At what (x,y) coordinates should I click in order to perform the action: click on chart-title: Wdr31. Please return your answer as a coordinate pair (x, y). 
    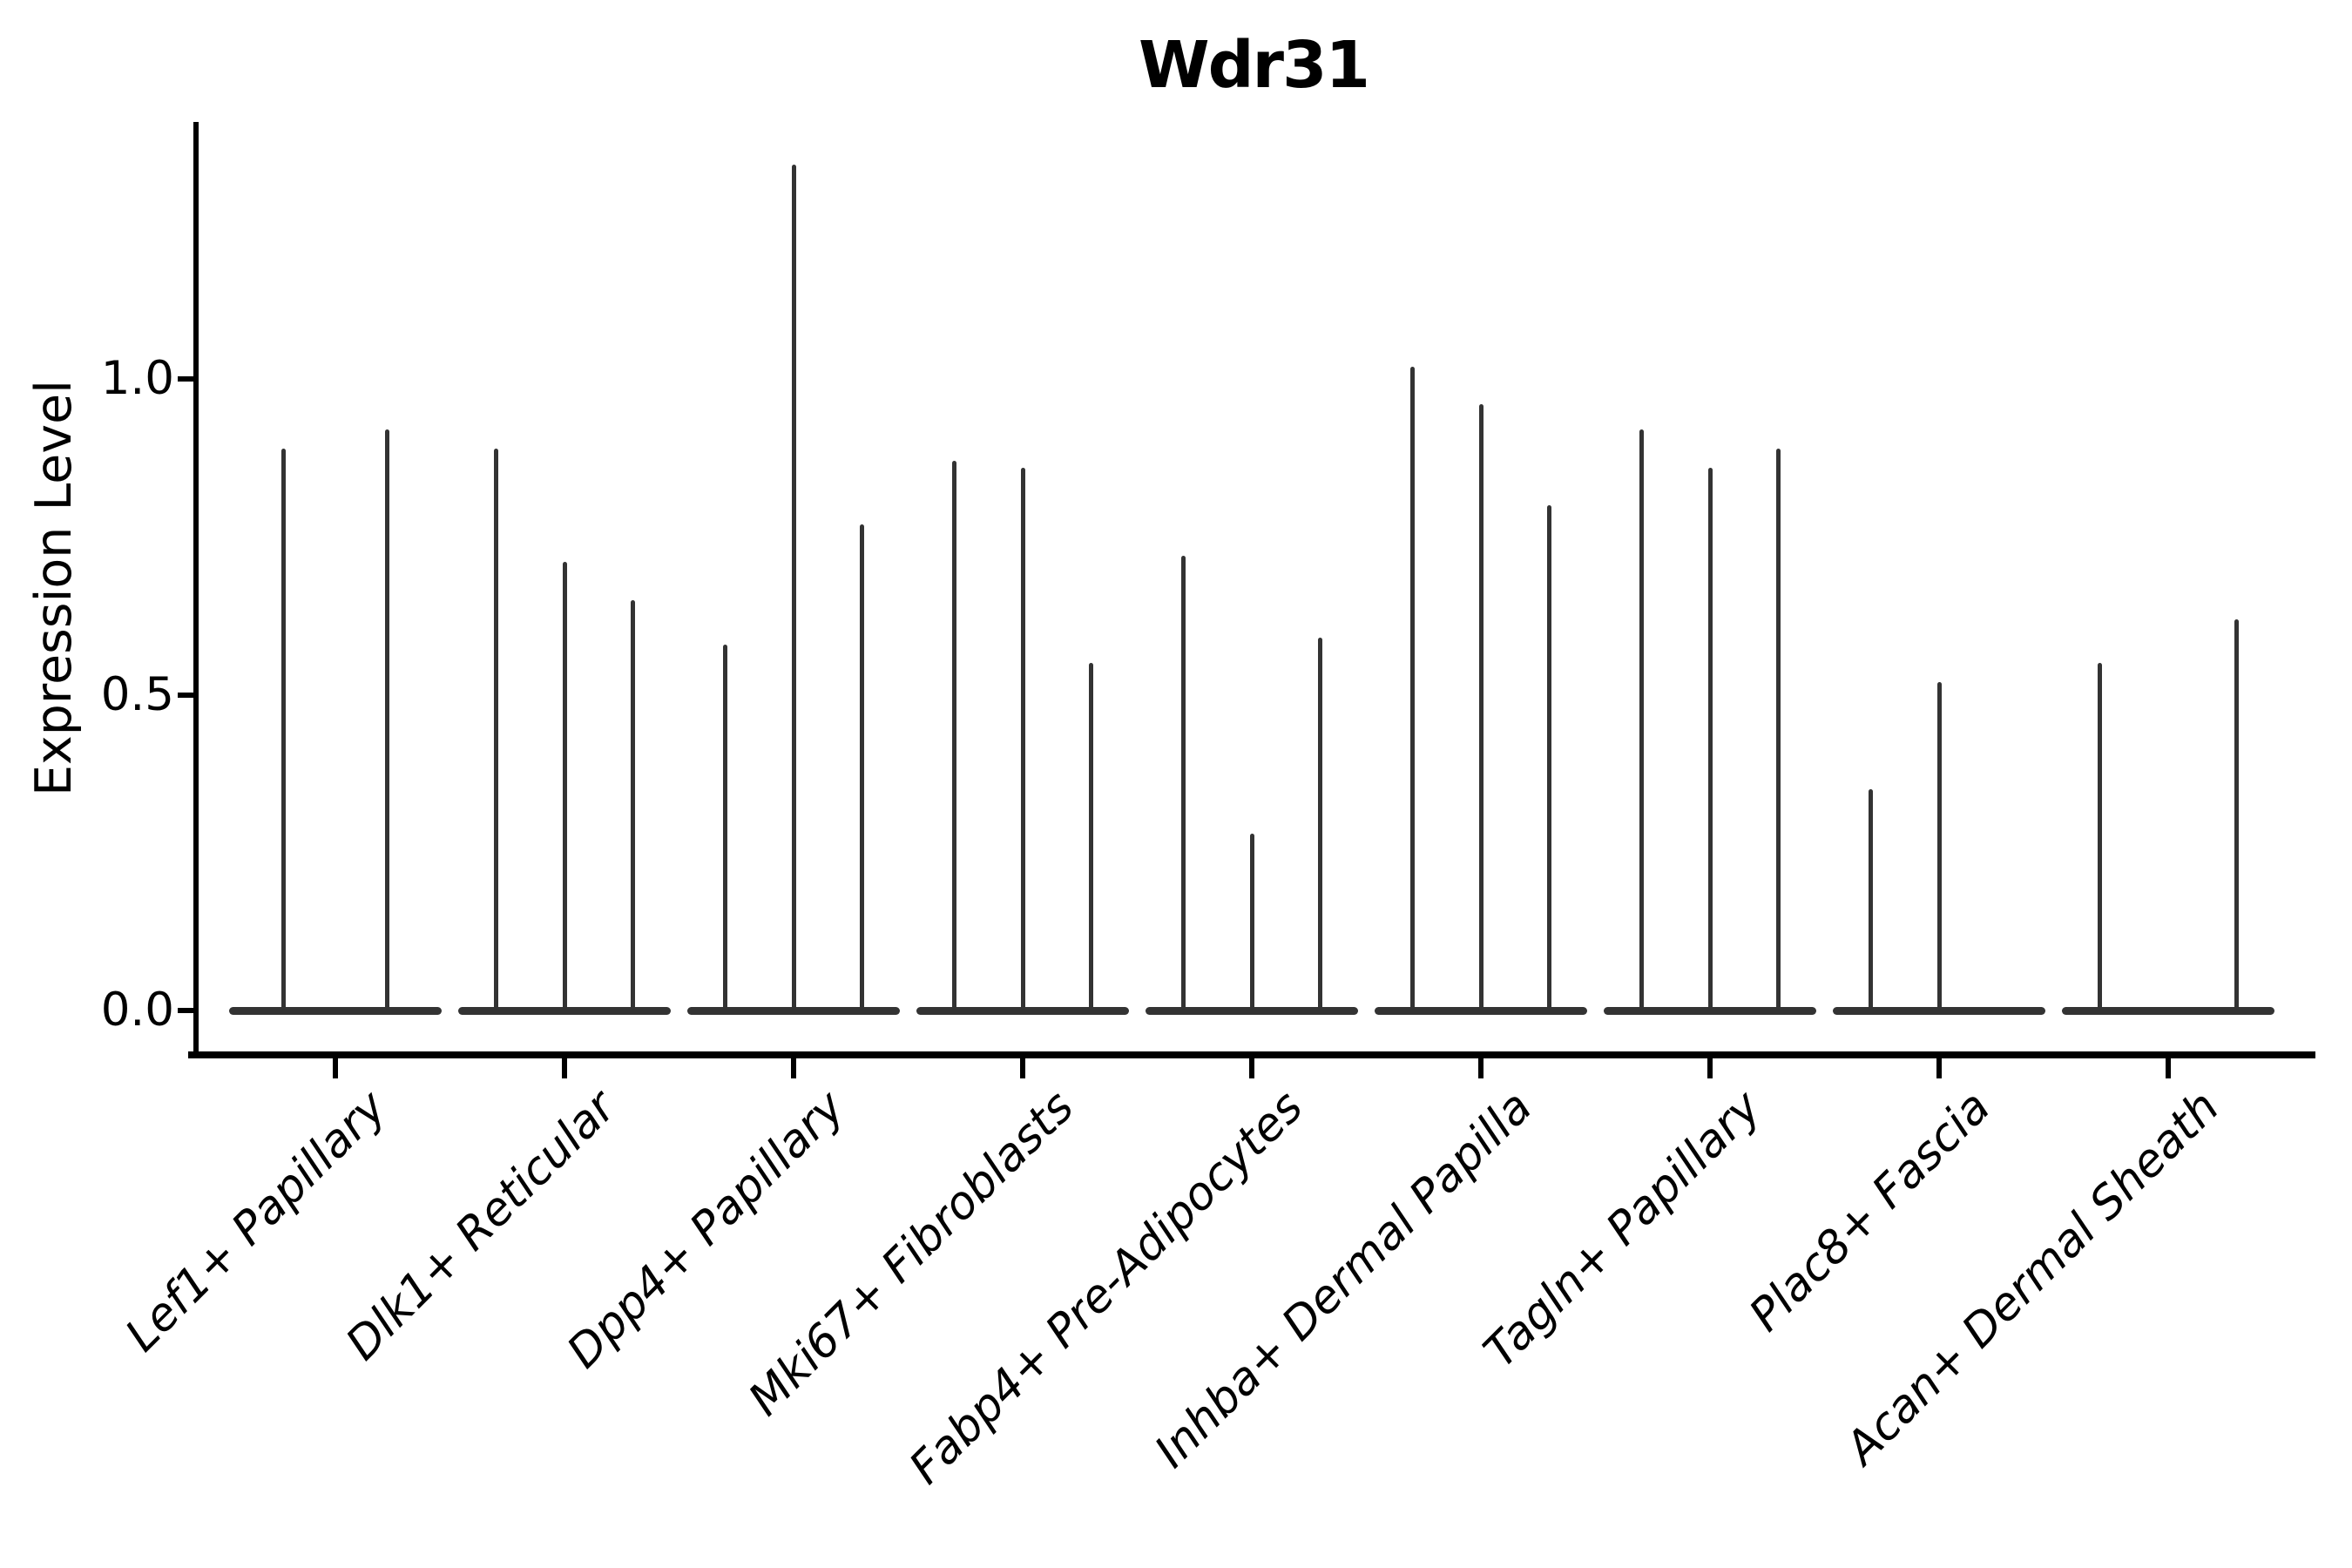
    Looking at the image, I should click on (1254, 66).